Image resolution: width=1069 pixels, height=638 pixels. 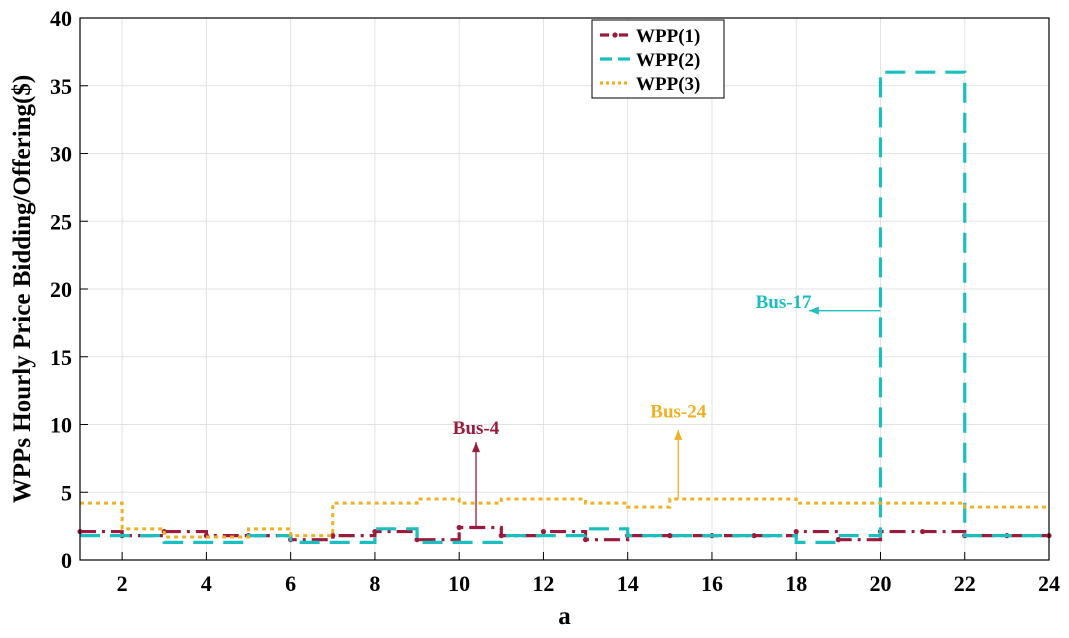 I want to click on x-axis-label: a, so click(x=564, y=616).